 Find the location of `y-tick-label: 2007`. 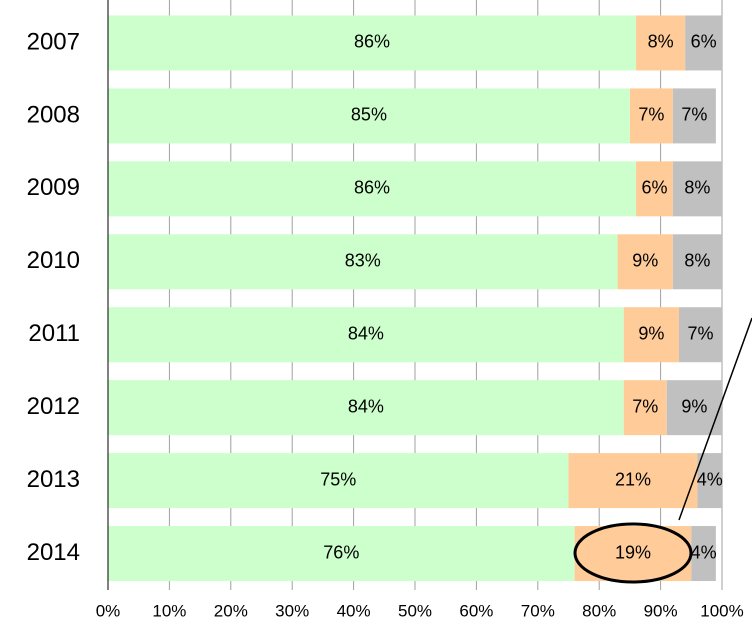

y-tick-label: 2007 is located at coordinates (53, 41).